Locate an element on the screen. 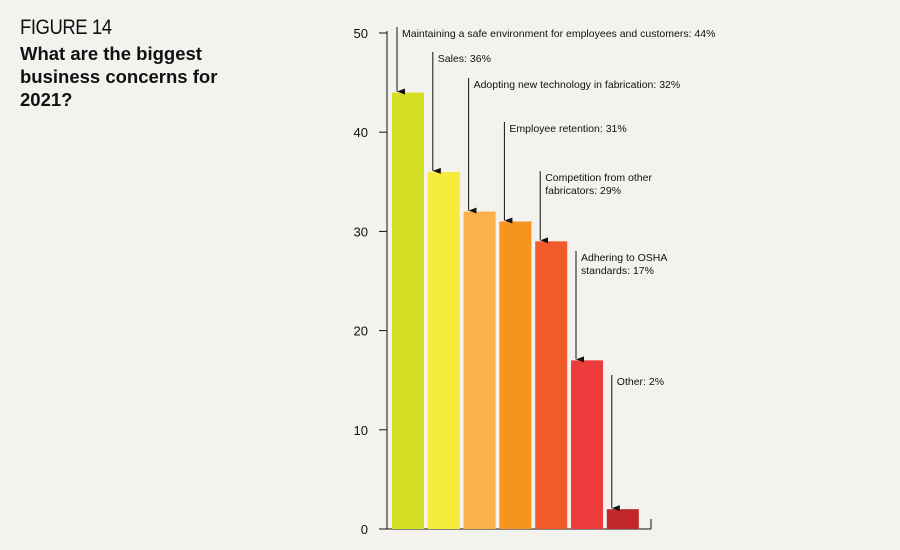 This screenshot has width=900, height=550. figure-label: FIGURE 14 is located at coordinates (66, 27).